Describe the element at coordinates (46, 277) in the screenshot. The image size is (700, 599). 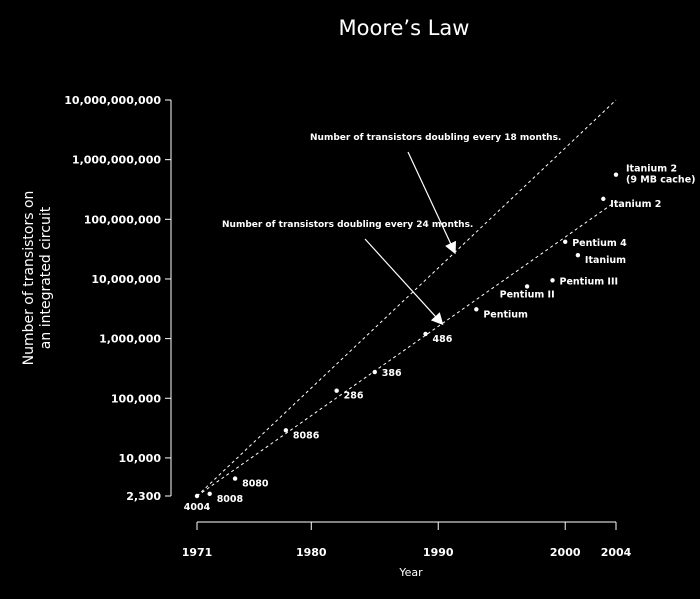
I see `y-axis-title-line-2: an integrated circuit` at that location.